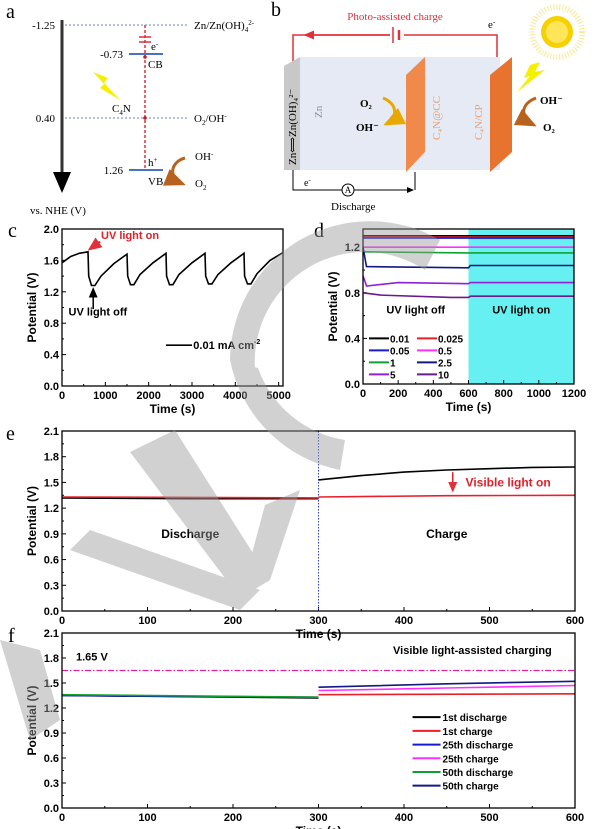 The width and height of the screenshot is (600, 829). What do you see at coordinates (153, 162) in the screenshot?
I see `hole-label: h+` at bounding box center [153, 162].